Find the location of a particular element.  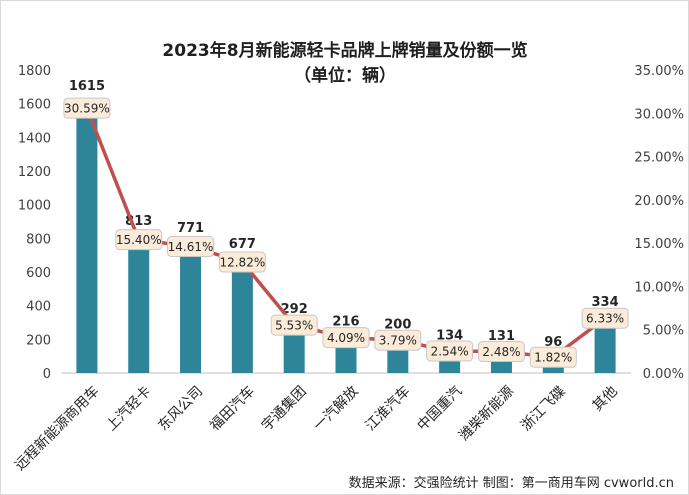

category-label: 远程新能源商用车 is located at coordinates (56, 428).